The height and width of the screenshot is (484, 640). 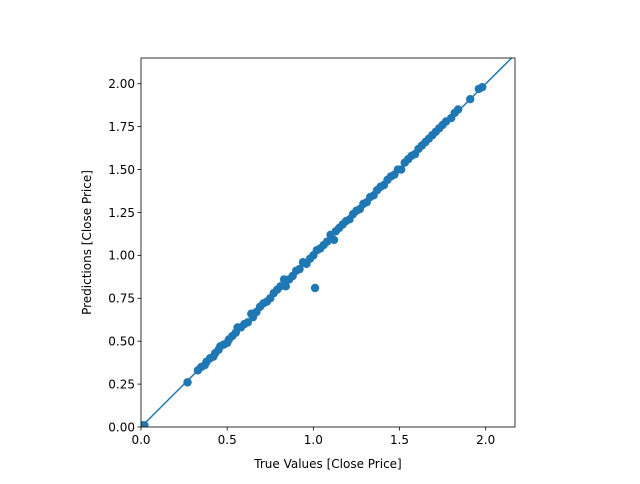 What do you see at coordinates (121, 170) in the screenshot?
I see `y-tick-label: 1.50` at bounding box center [121, 170].